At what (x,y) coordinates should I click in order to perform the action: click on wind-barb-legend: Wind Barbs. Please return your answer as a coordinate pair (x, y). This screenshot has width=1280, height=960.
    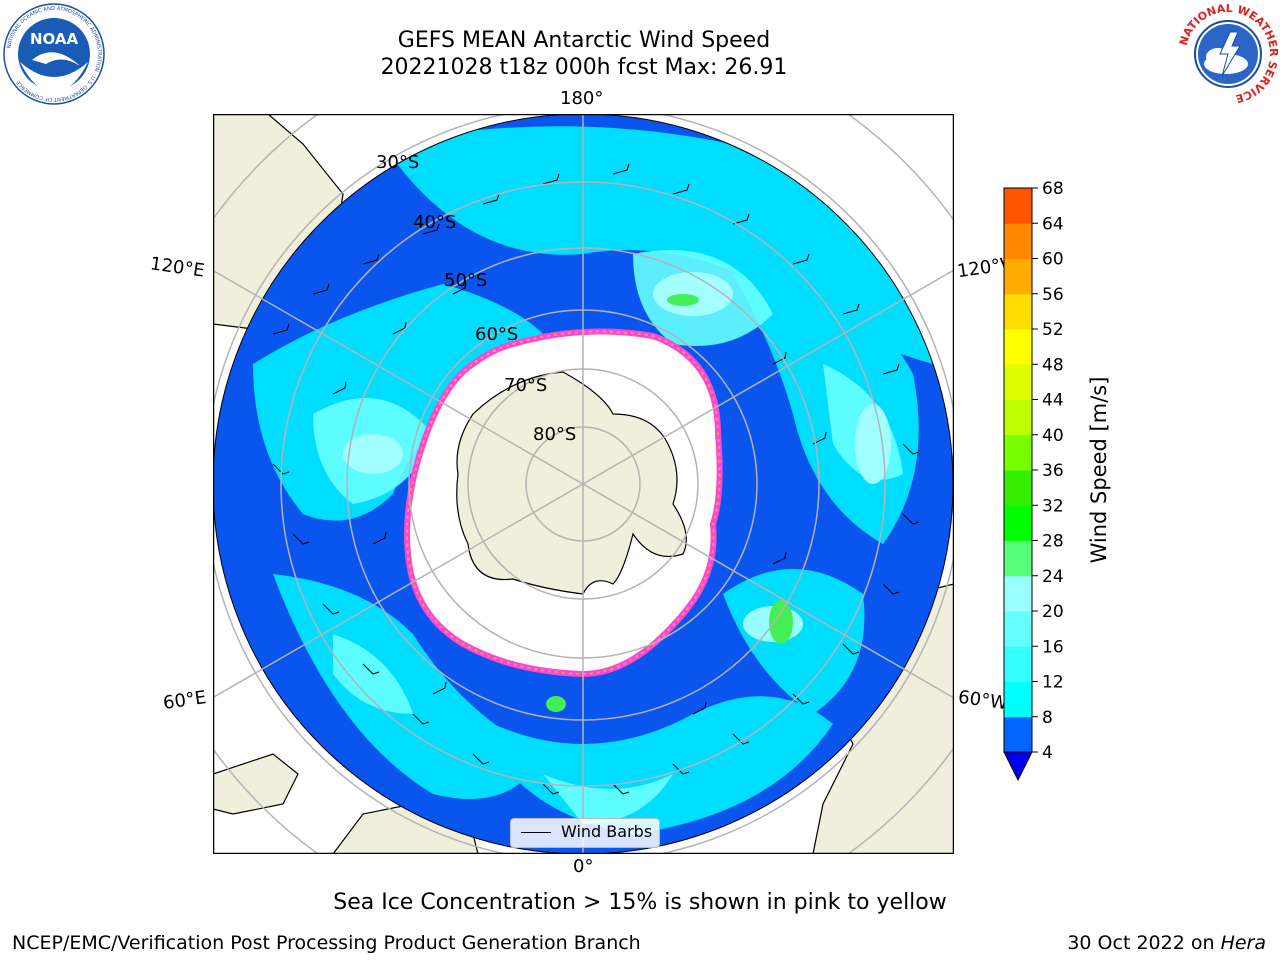
    Looking at the image, I should click on (585, 833).